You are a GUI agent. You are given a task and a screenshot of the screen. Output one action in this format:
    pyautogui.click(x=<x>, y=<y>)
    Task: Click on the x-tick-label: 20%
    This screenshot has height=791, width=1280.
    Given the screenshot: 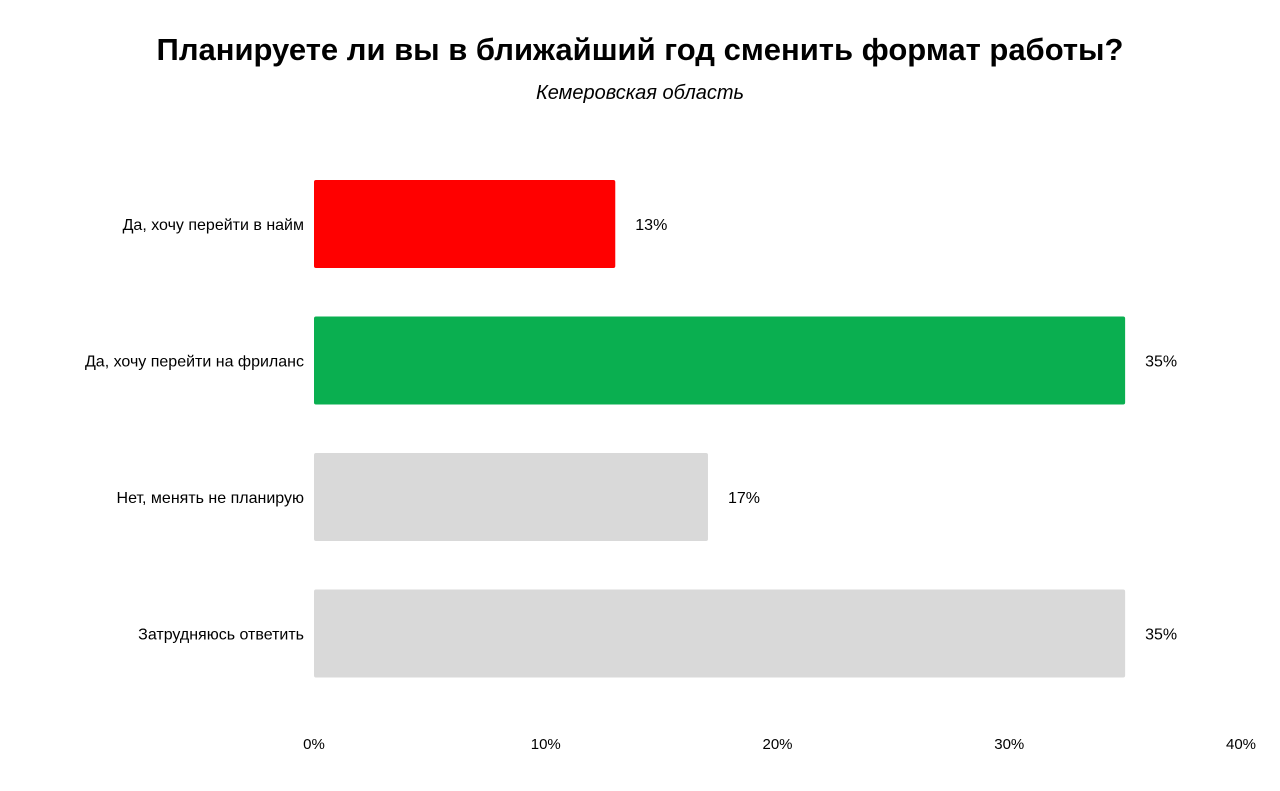 What is the action you would take?
    pyautogui.click(x=777, y=744)
    